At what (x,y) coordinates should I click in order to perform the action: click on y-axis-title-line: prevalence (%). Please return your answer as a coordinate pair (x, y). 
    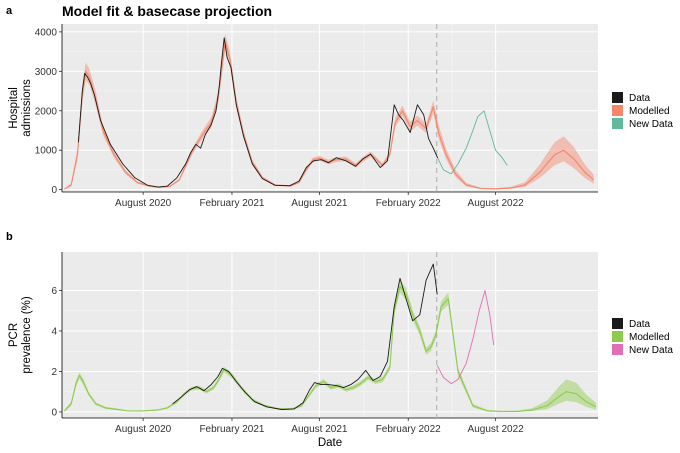
    Looking at the image, I should click on (27, 335).